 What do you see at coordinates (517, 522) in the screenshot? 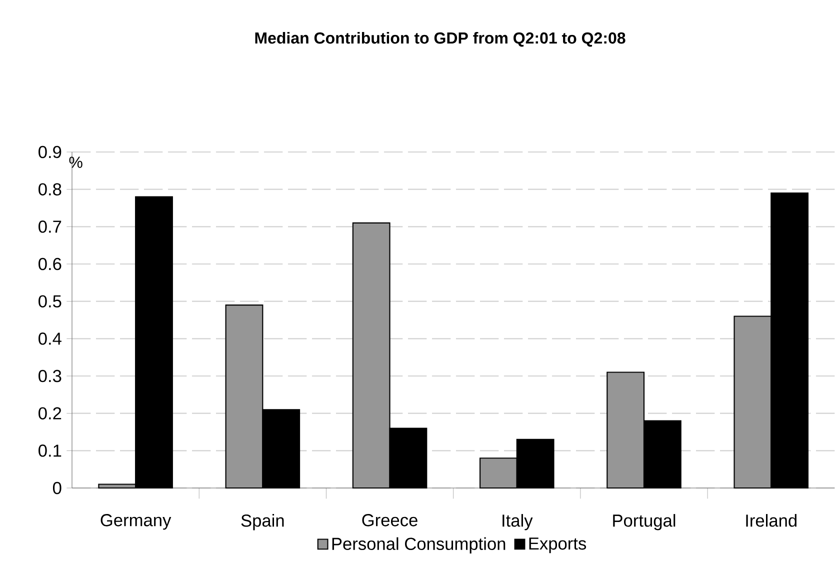
I see `x-tick-label: Italy` at bounding box center [517, 522].